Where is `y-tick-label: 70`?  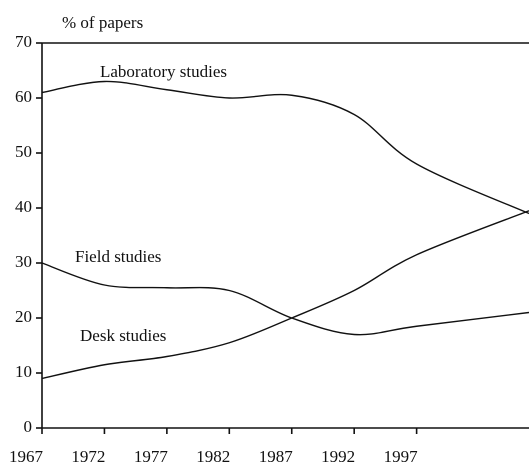
y-tick-label: 70 is located at coordinates (23, 41).